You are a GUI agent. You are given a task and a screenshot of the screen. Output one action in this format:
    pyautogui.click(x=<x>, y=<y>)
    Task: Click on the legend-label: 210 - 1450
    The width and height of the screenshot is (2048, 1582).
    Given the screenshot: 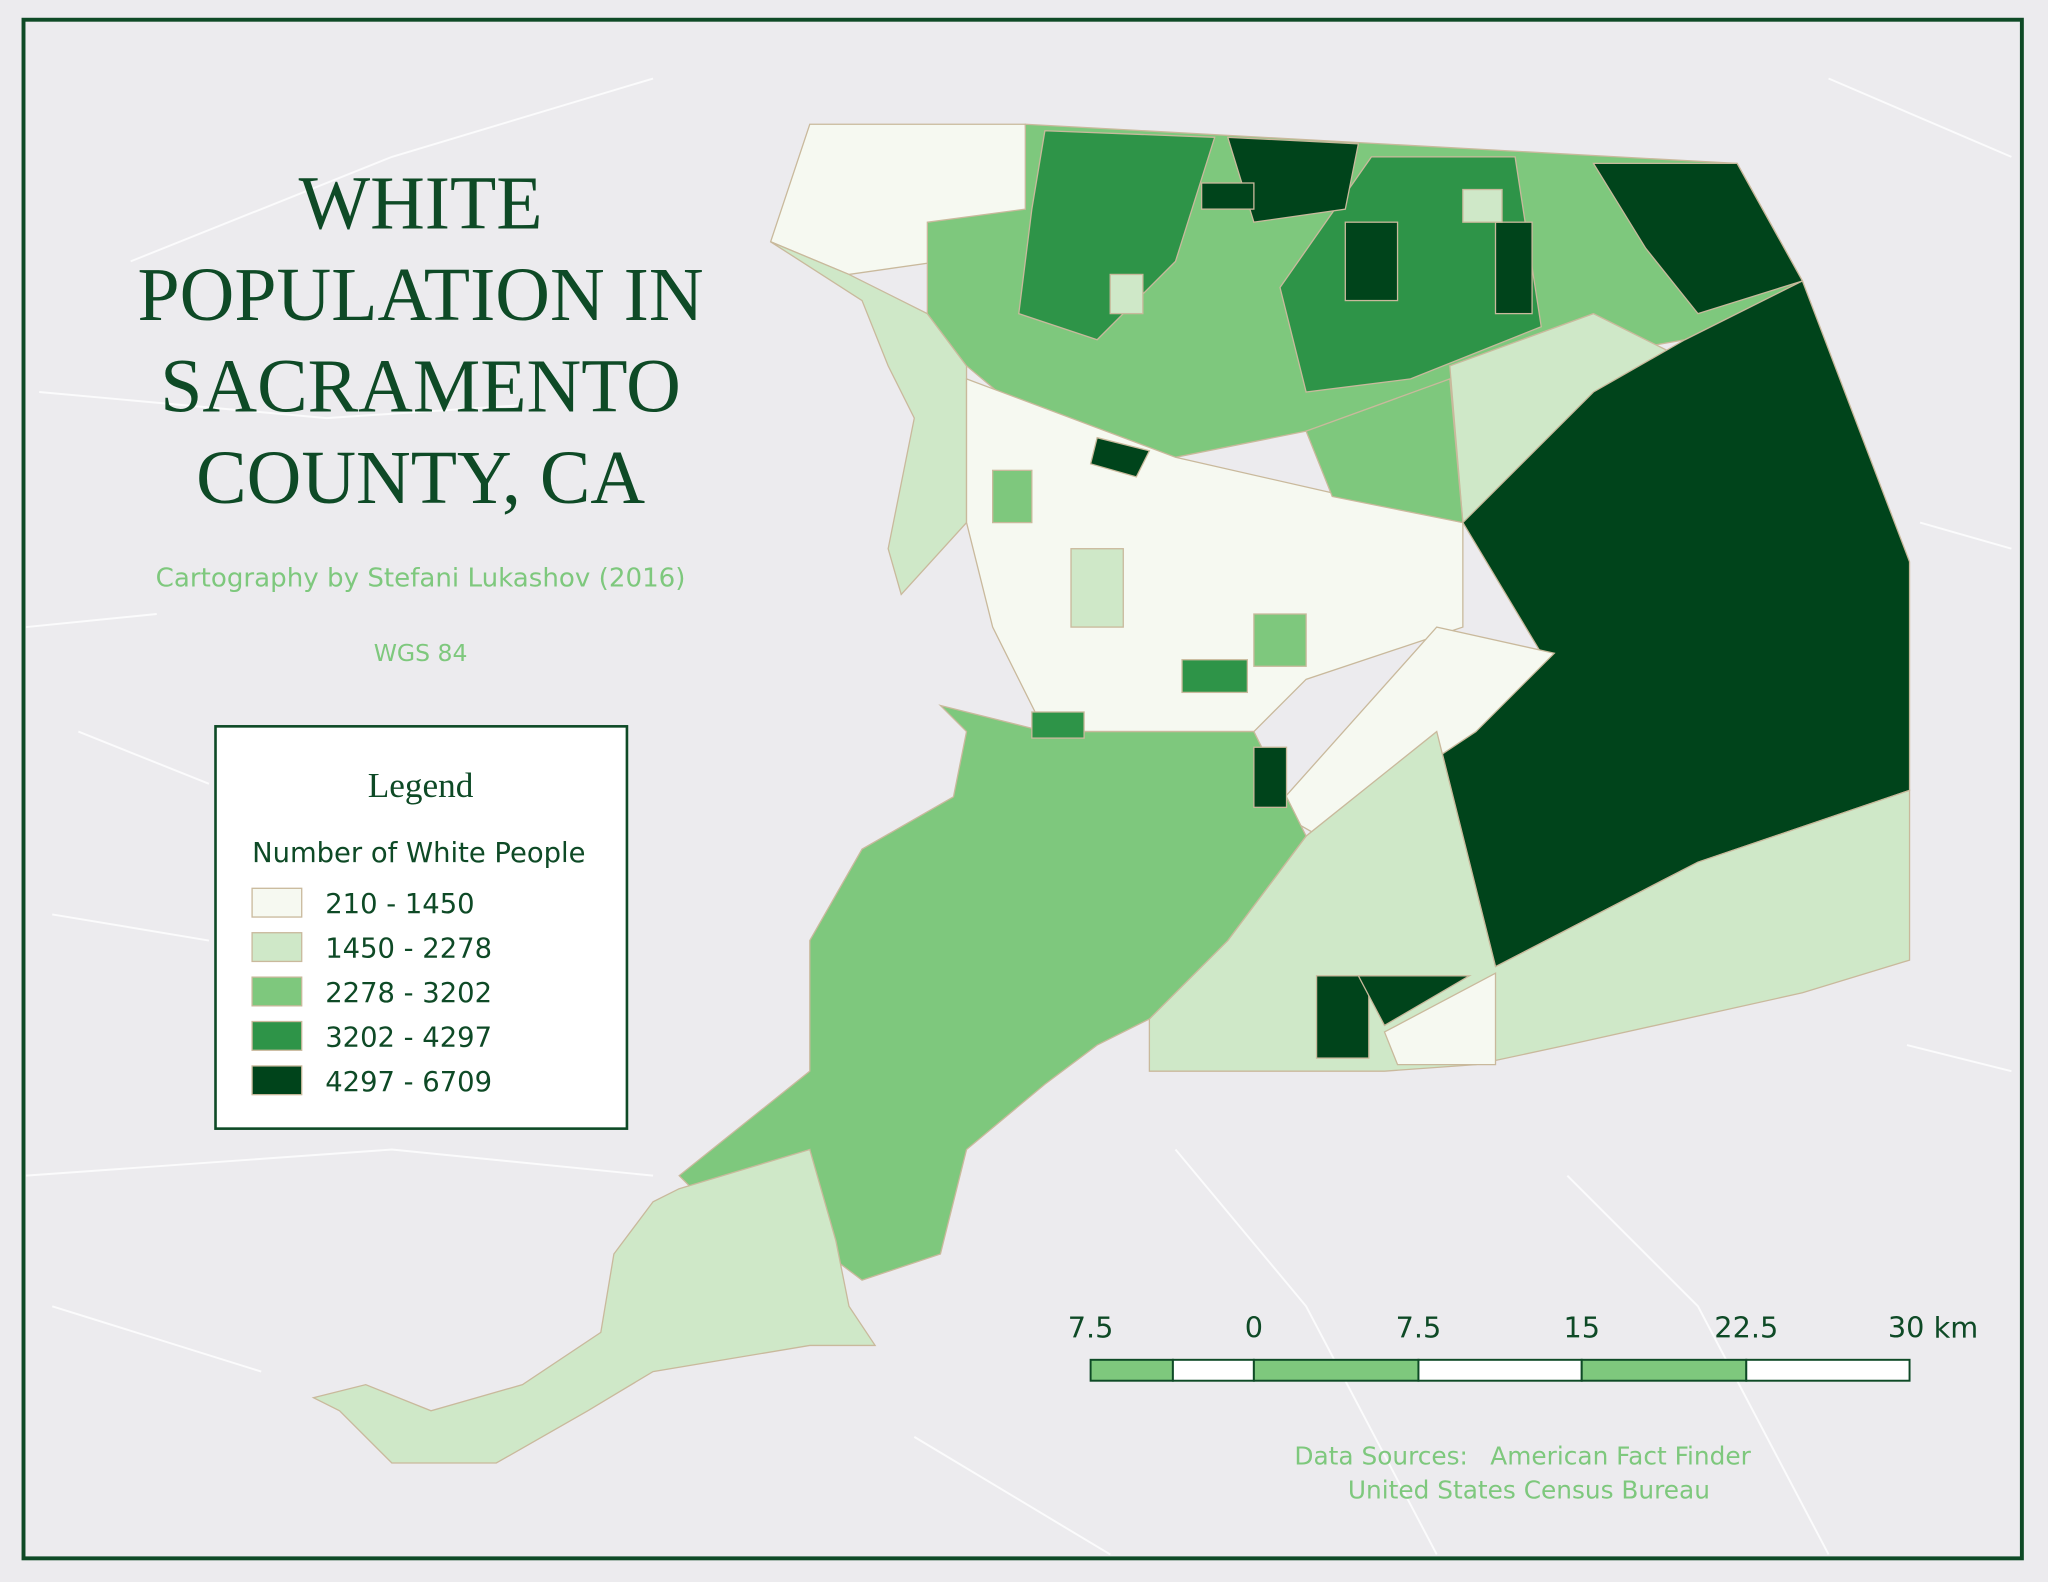 What is the action you would take?
    pyautogui.click(x=399, y=904)
    